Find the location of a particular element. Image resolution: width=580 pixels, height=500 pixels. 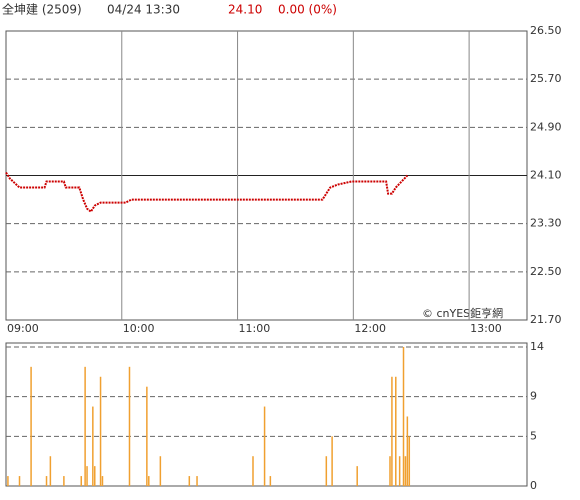

x-tick-label: 09:00 is located at coordinates (23, 328).